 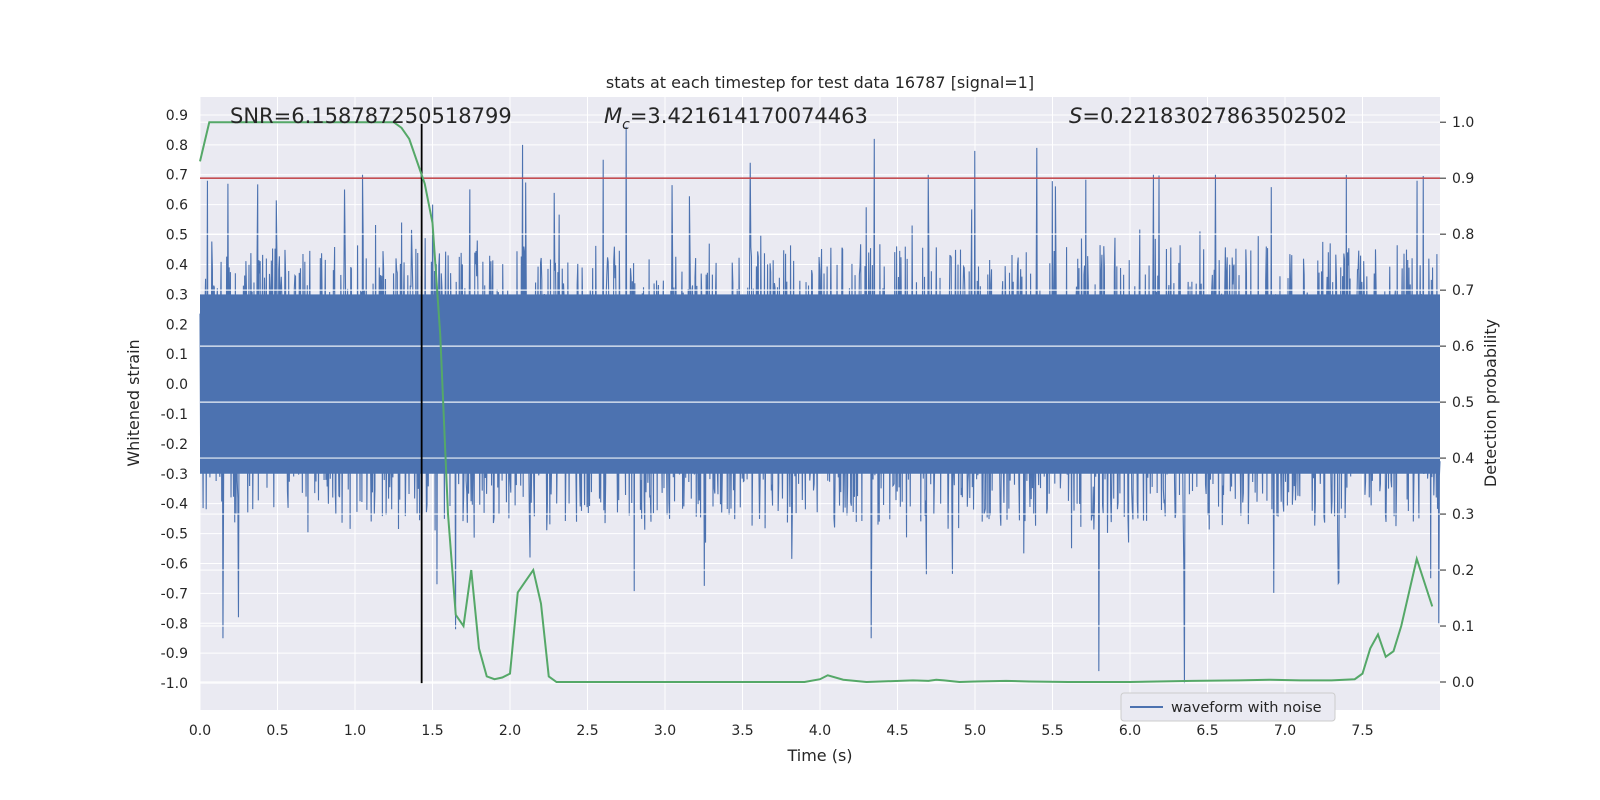 I want to click on legend-label: waveform with noise, so click(x=1246, y=708).